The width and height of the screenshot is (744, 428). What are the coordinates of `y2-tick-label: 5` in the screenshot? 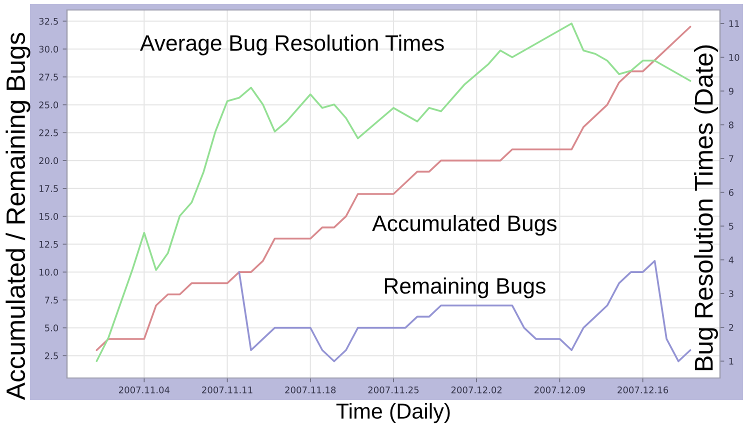 It's located at (731, 226).